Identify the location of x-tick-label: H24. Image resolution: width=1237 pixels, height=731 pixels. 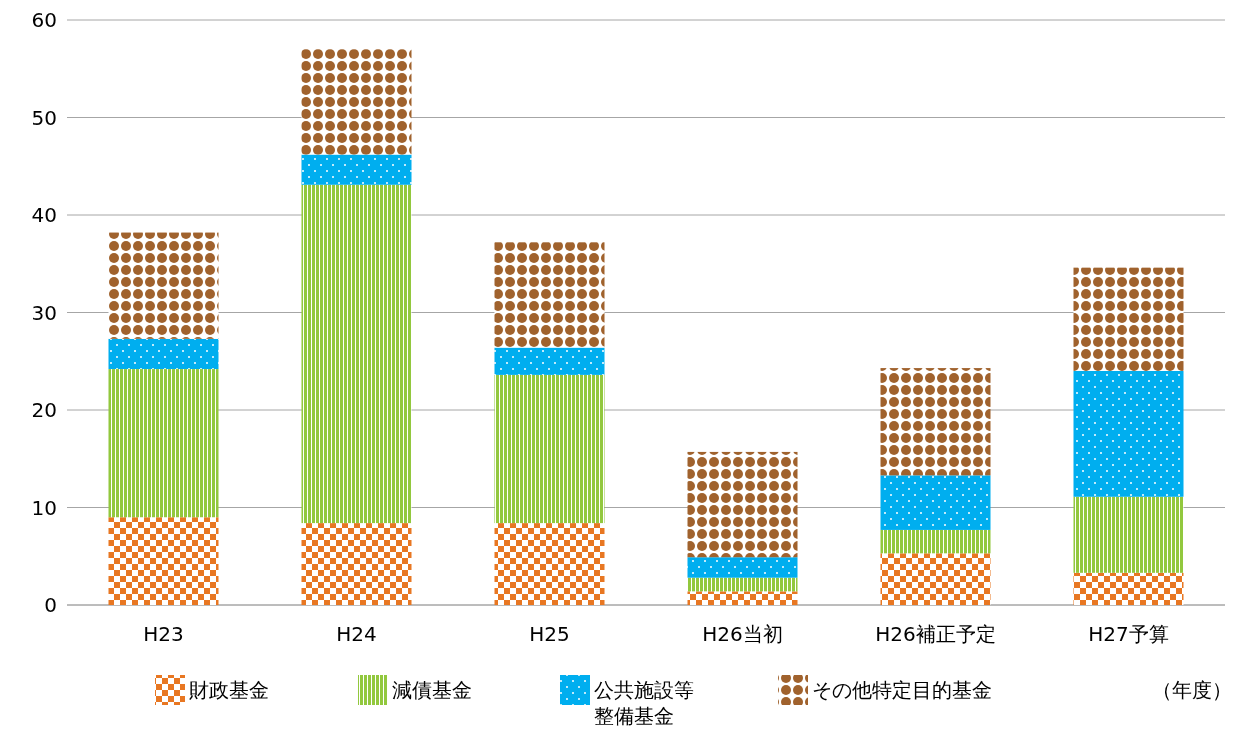
(356, 634).